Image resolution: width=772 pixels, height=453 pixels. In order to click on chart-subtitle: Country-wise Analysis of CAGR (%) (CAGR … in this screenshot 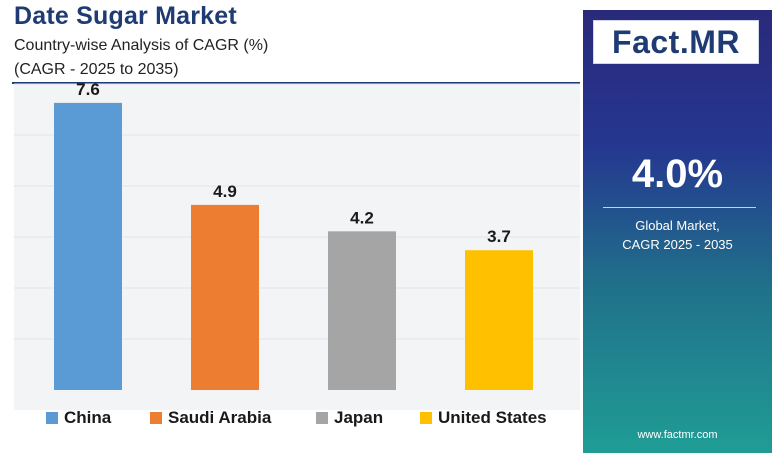, I will do `click(141, 58)`.